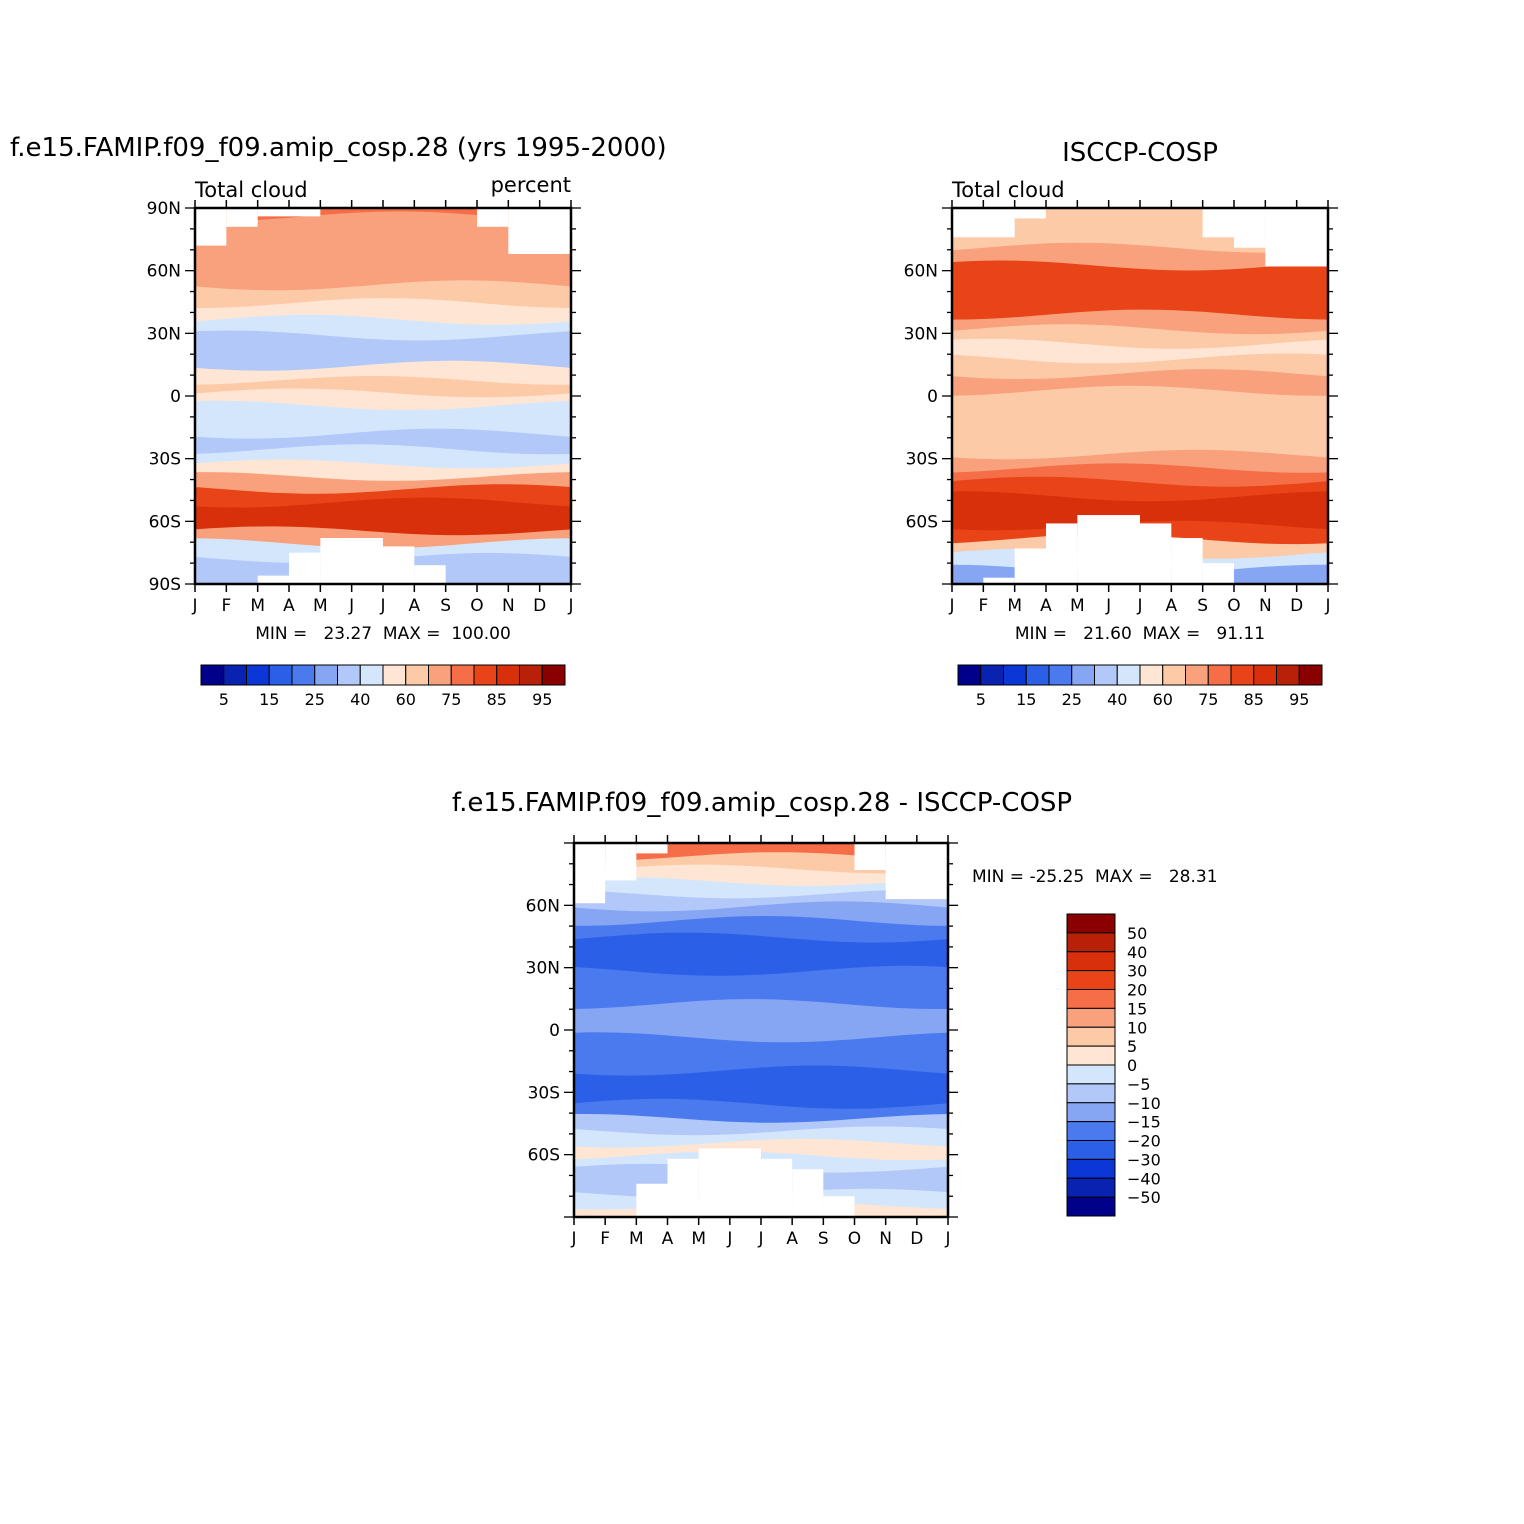 This screenshot has width=1524, height=1524. What do you see at coordinates (542, 699) in the screenshot?
I see `colorbar-label: 95` at bounding box center [542, 699].